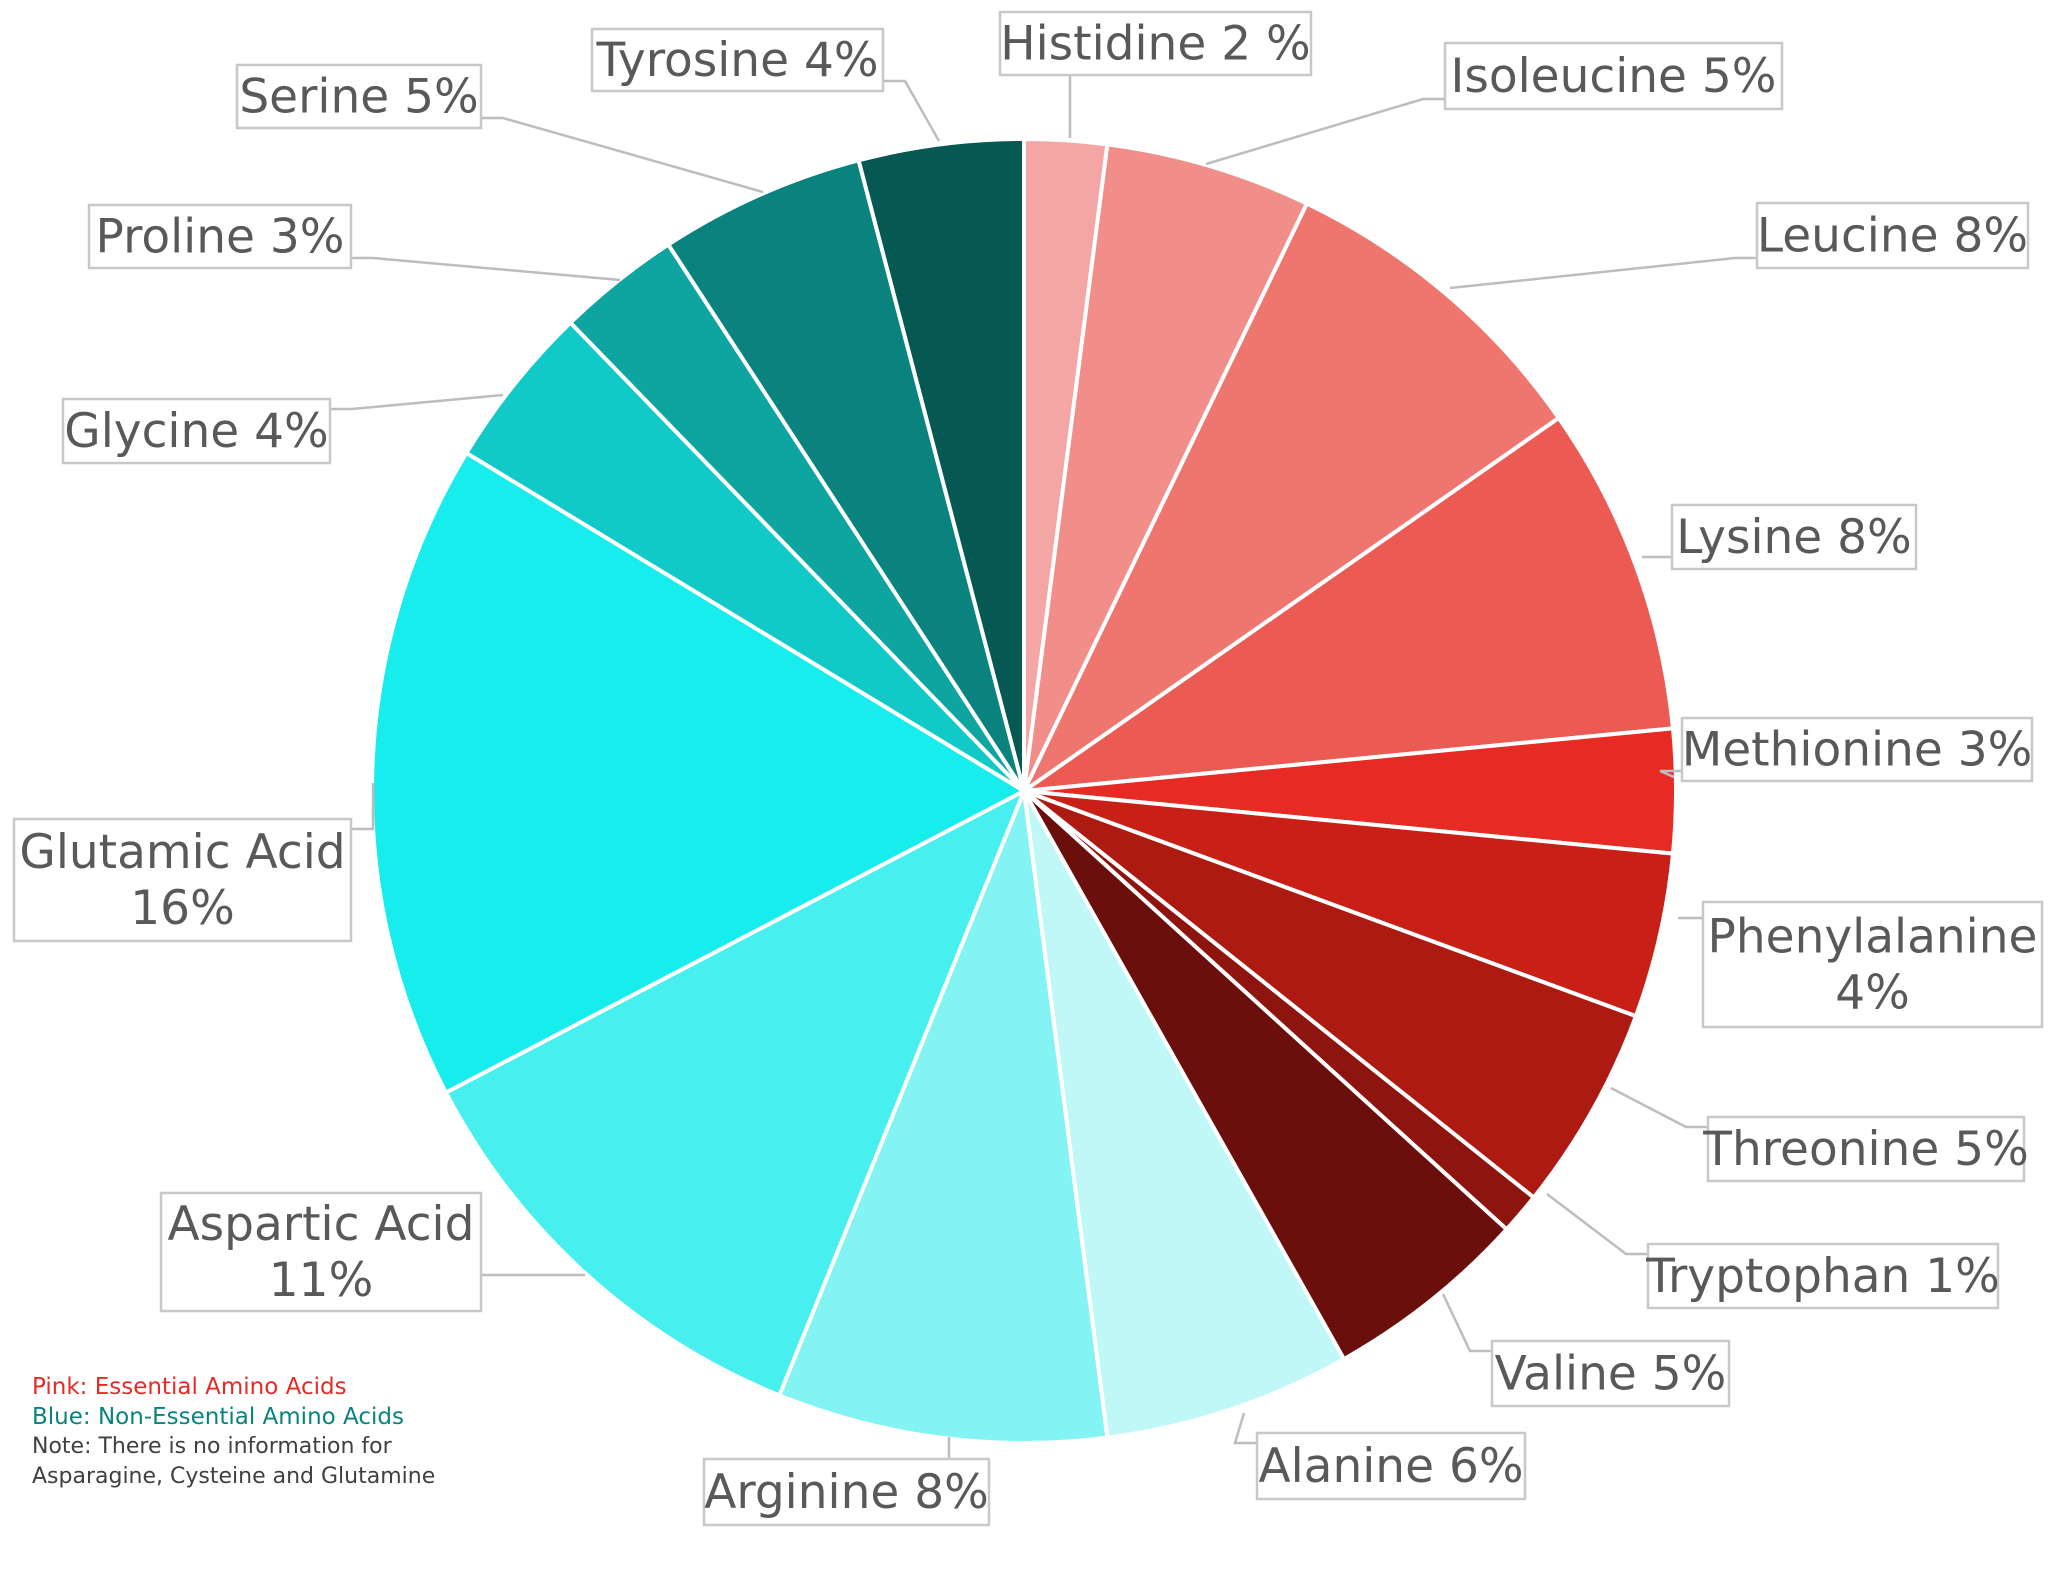 The width and height of the screenshot is (2048, 1583). What do you see at coordinates (189, 1387) in the screenshot?
I see `legend-essential: Pink: Essential Amino Acids` at bounding box center [189, 1387].